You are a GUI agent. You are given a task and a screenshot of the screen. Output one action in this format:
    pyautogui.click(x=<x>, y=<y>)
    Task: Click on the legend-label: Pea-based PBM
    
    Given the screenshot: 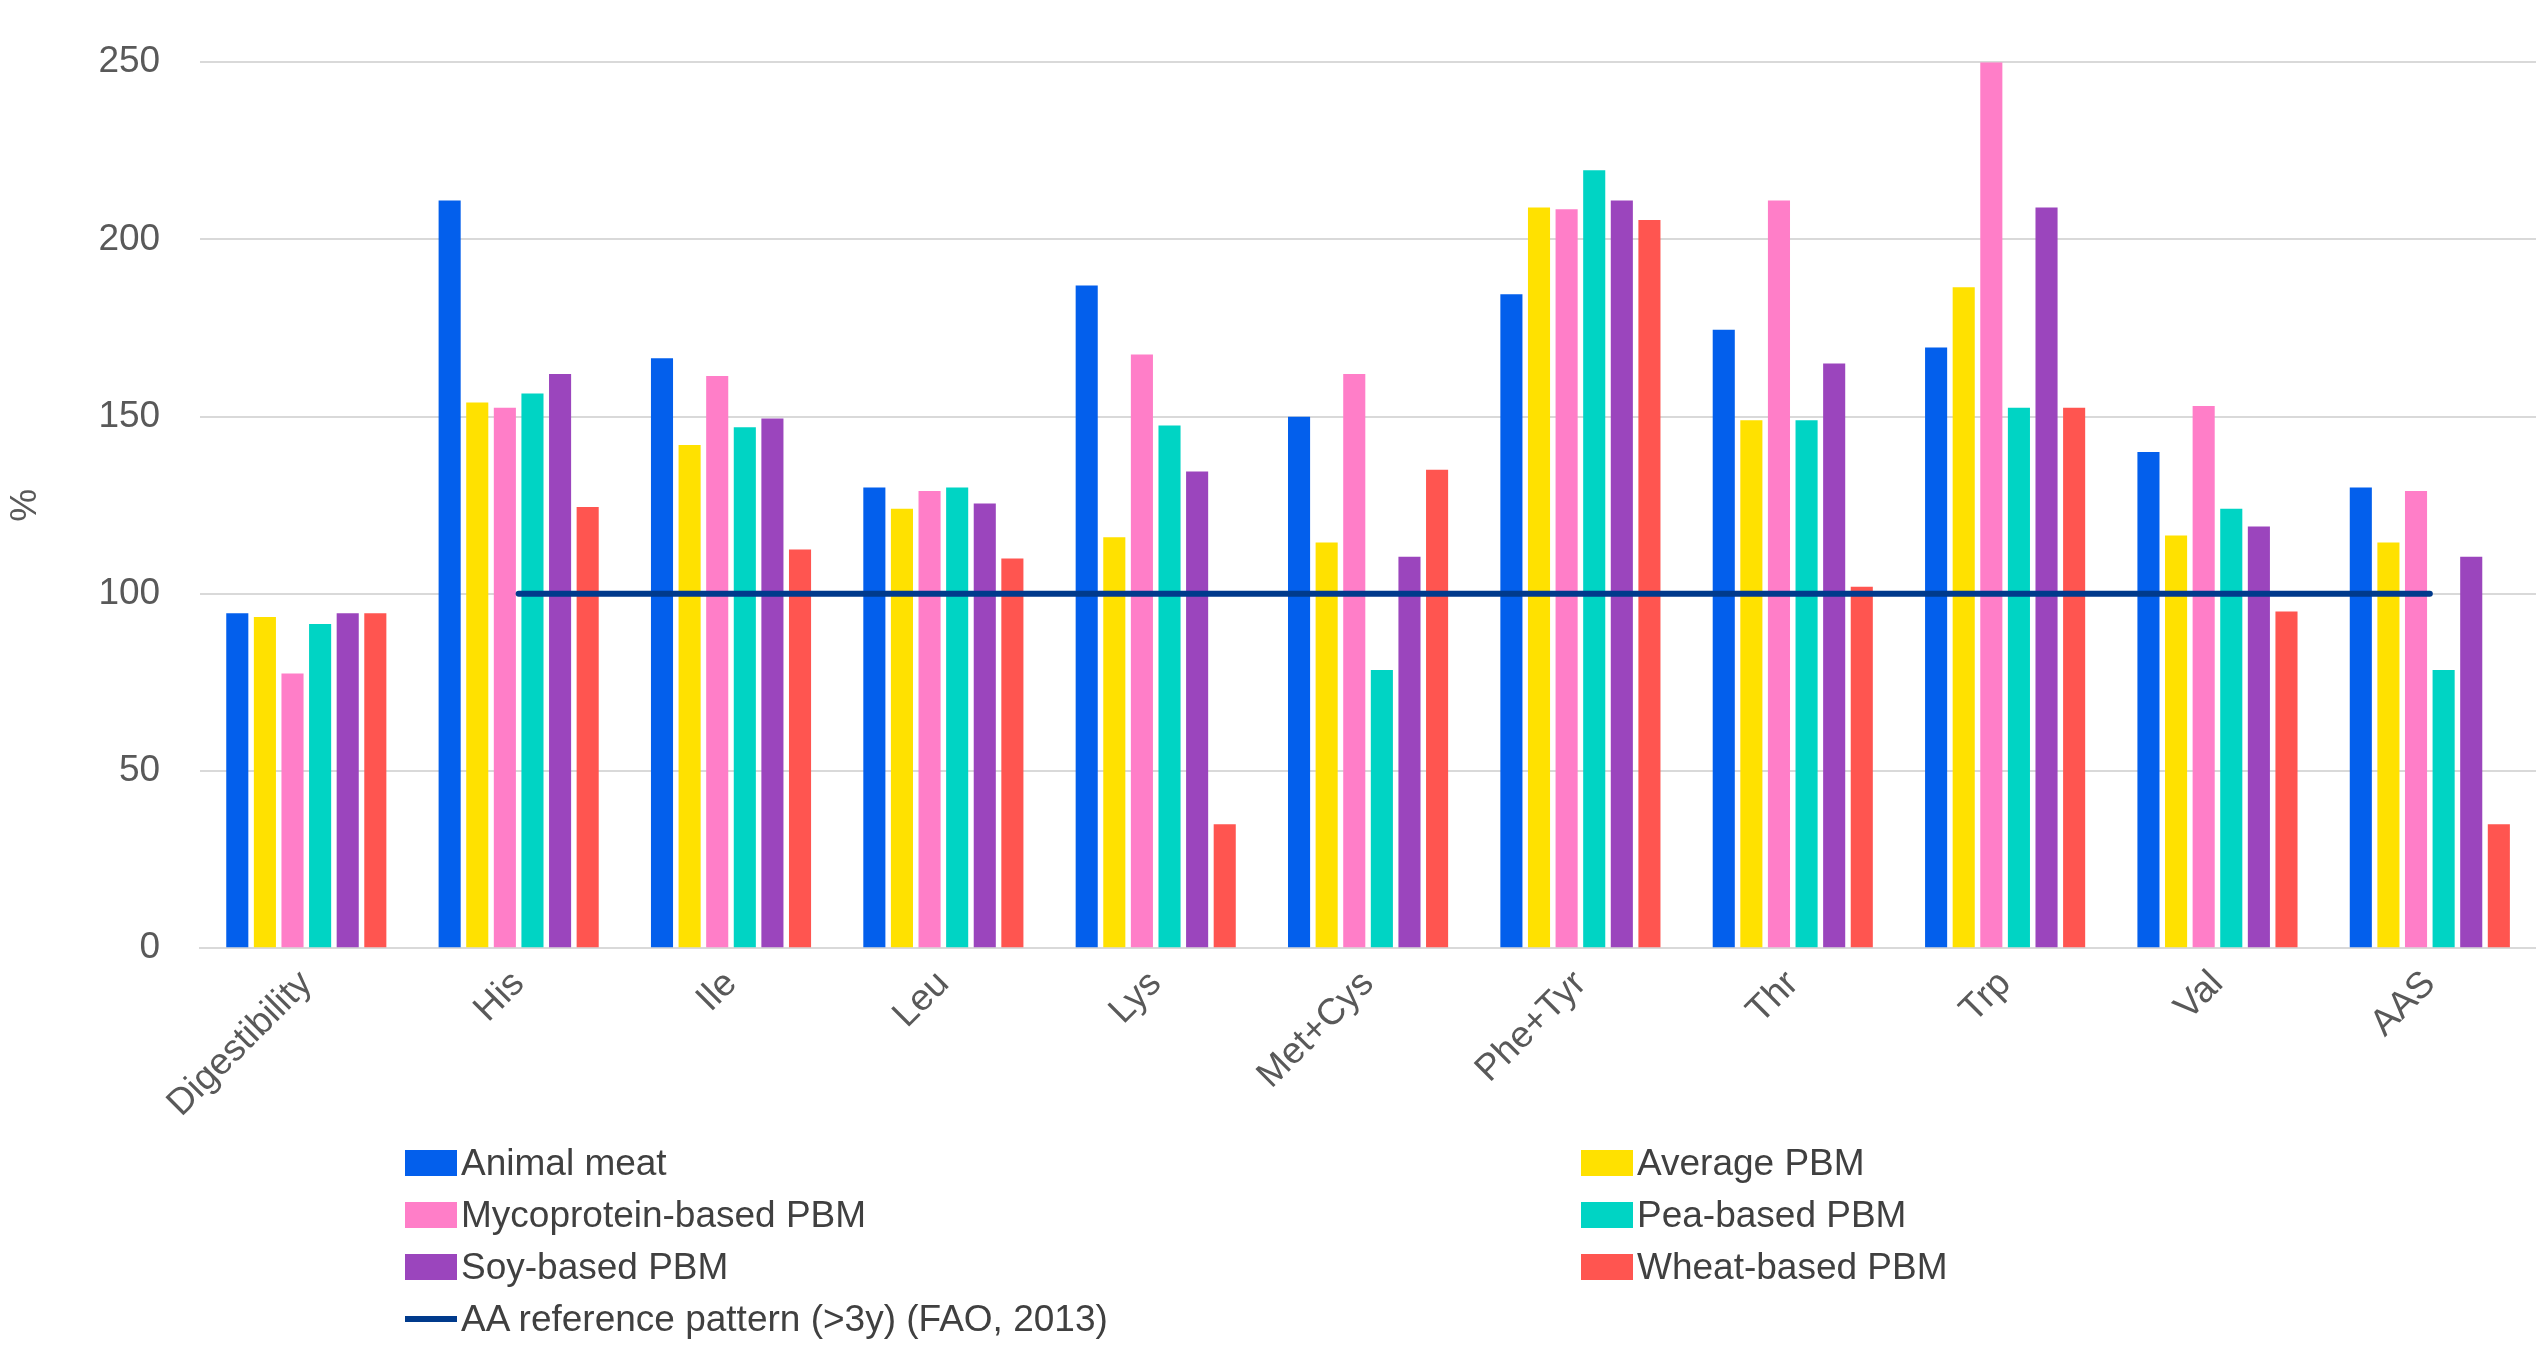 What is the action you would take?
    pyautogui.click(x=1772, y=1215)
    